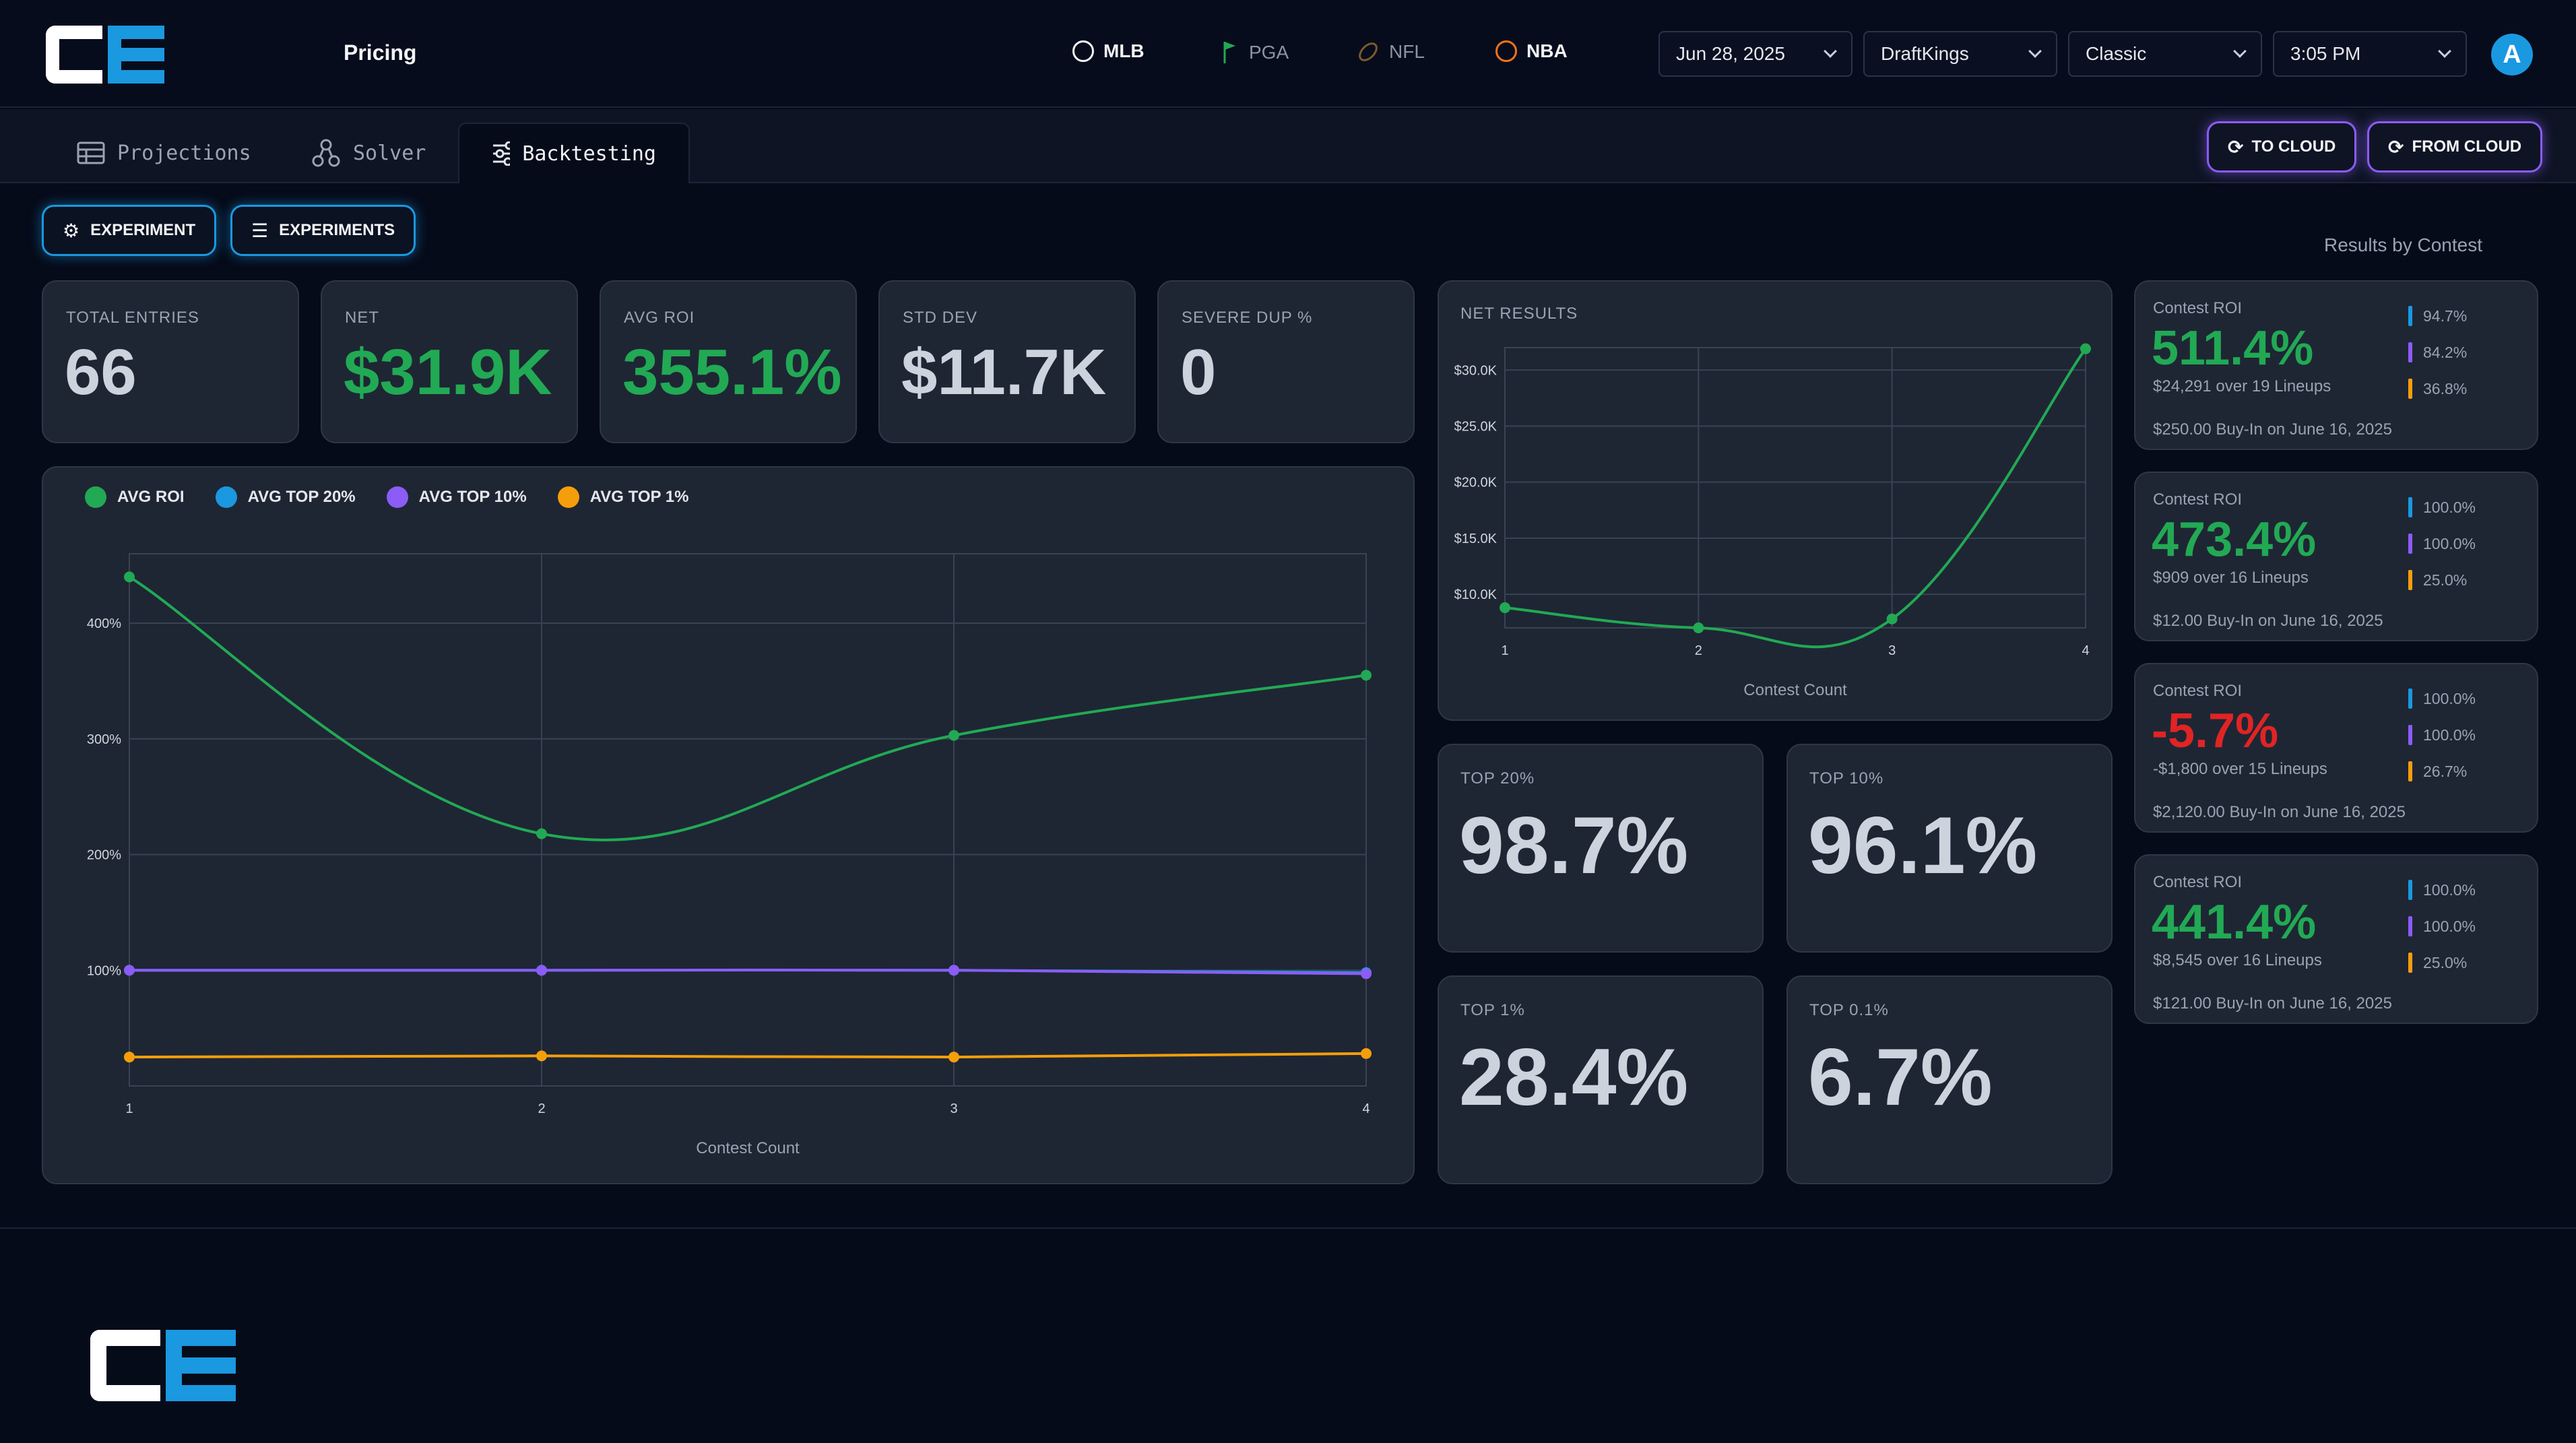 The width and height of the screenshot is (2576, 1443). Describe the element at coordinates (1847, 778) in the screenshot. I see `top-label: TOP 10%` at that location.